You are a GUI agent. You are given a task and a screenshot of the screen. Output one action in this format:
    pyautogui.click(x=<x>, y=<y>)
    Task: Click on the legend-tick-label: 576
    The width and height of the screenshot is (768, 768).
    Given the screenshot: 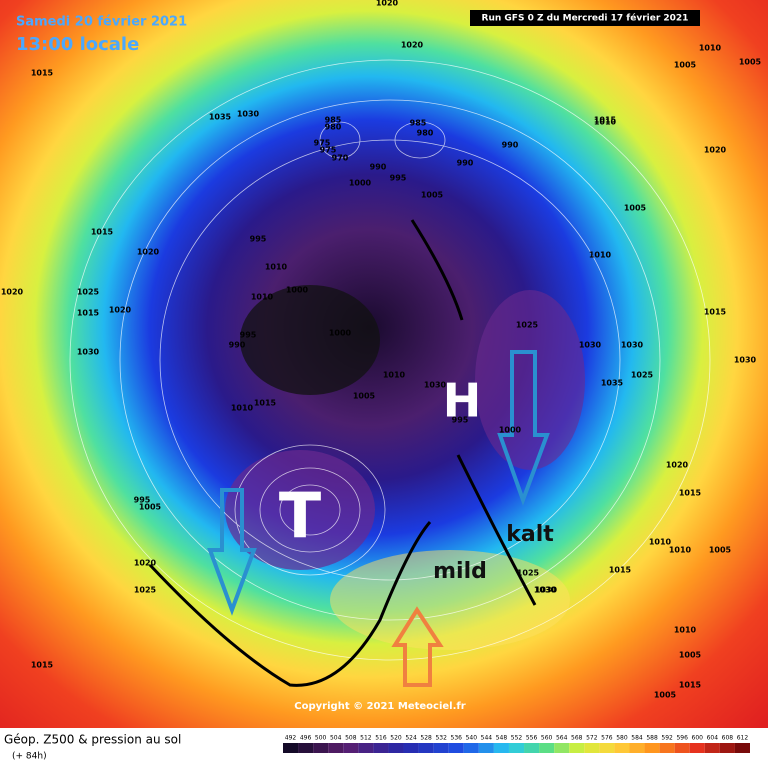 What is the action you would take?
    pyautogui.click(x=607, y=738)
    